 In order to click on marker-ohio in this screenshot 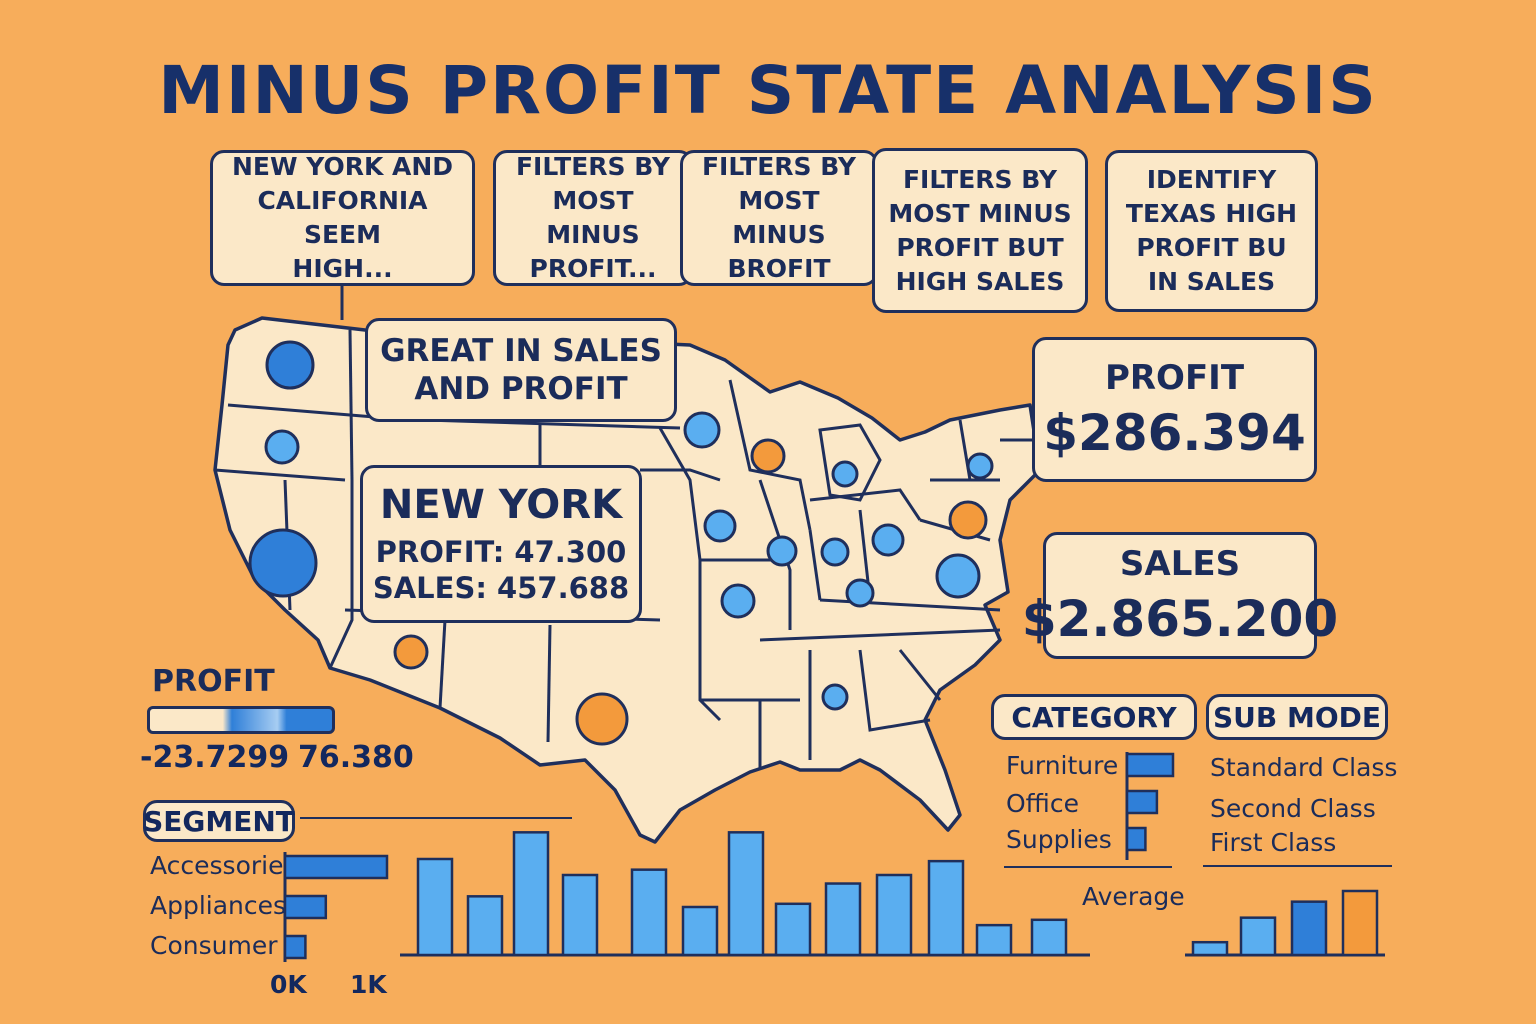, I will do `click(888, 540)`.